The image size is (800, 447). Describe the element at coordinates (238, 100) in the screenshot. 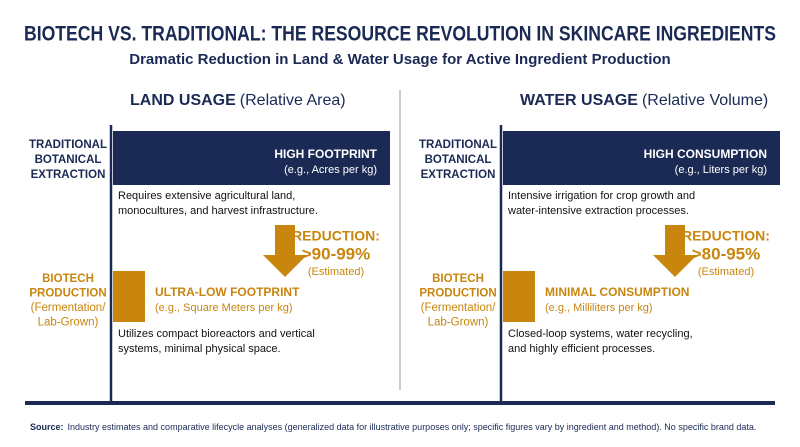

I see `panel-header: LAND USAGE (Relative Area)` at that location.